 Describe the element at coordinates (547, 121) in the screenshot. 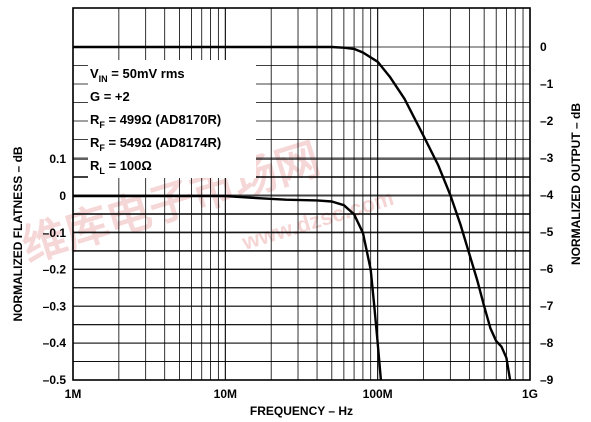

I see `y-right-tick-label: –2` at that location.